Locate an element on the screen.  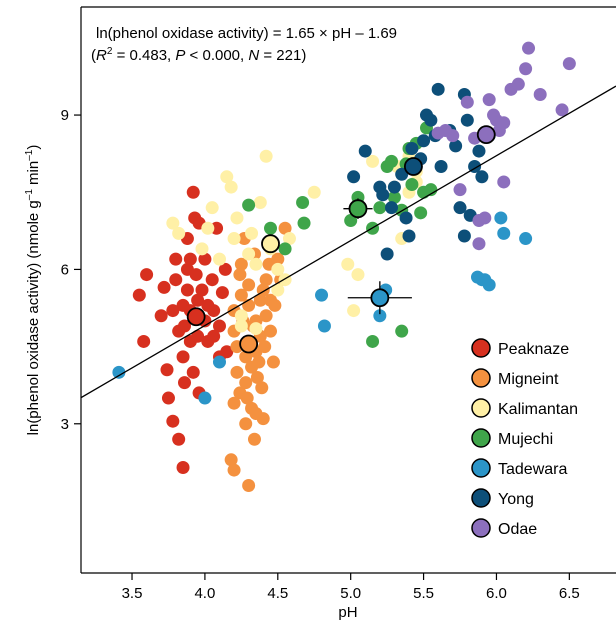
legend-label: Peaknaze is located at coordinates (533, 349).